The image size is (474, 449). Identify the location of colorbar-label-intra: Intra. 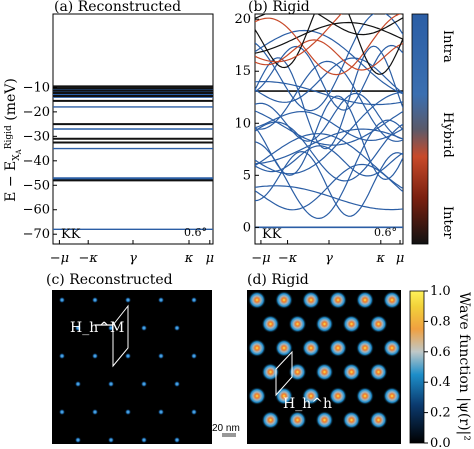
(447, 46).